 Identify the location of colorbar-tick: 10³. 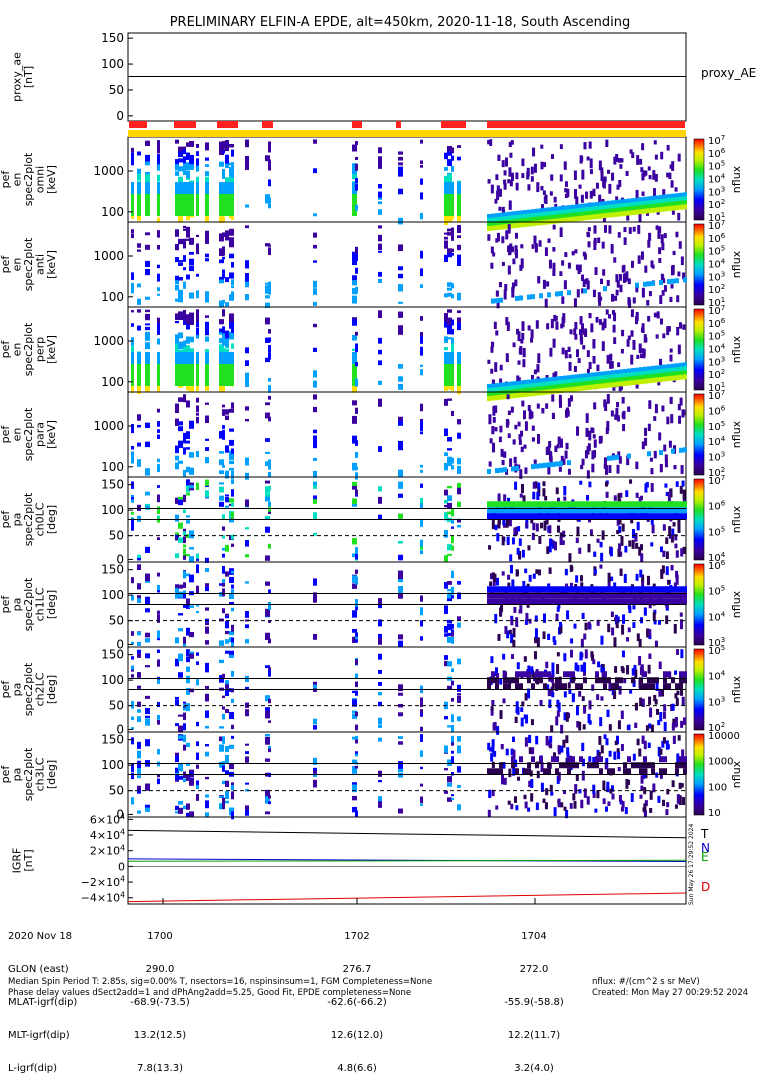
(716, 191).